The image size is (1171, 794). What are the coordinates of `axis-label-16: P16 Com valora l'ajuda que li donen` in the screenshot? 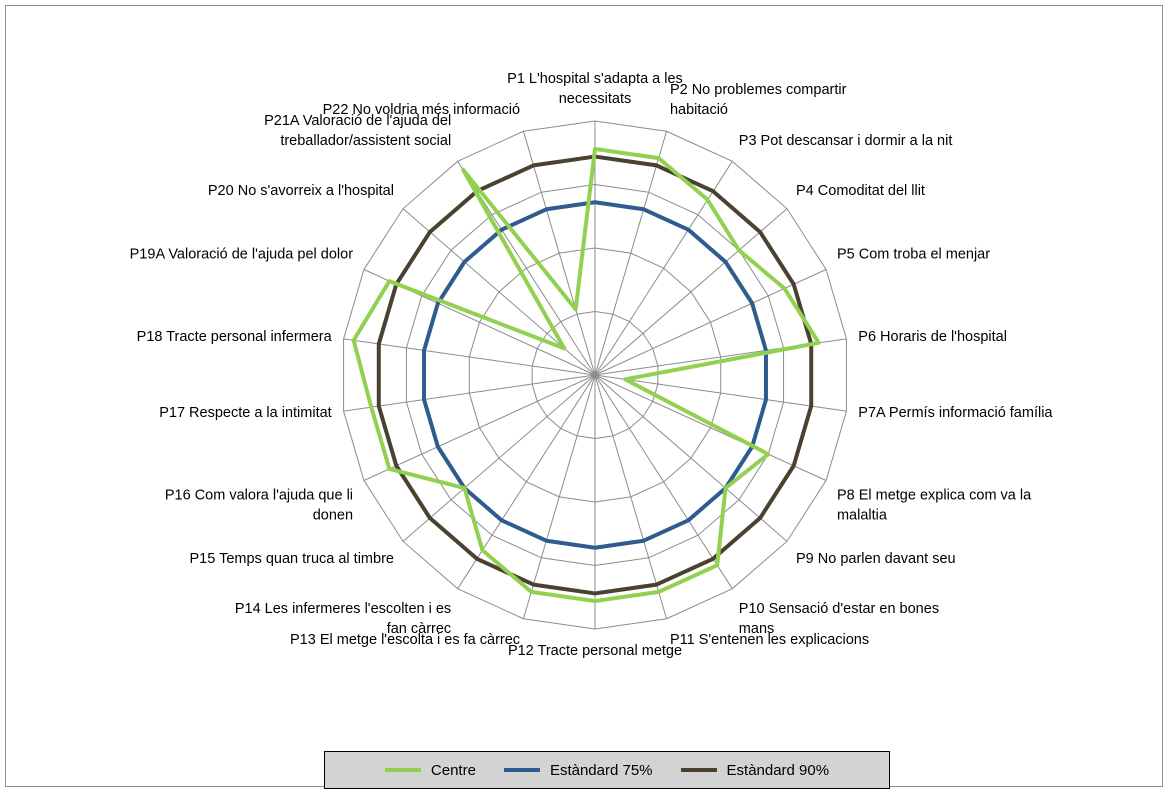 It's located at (259, 506).